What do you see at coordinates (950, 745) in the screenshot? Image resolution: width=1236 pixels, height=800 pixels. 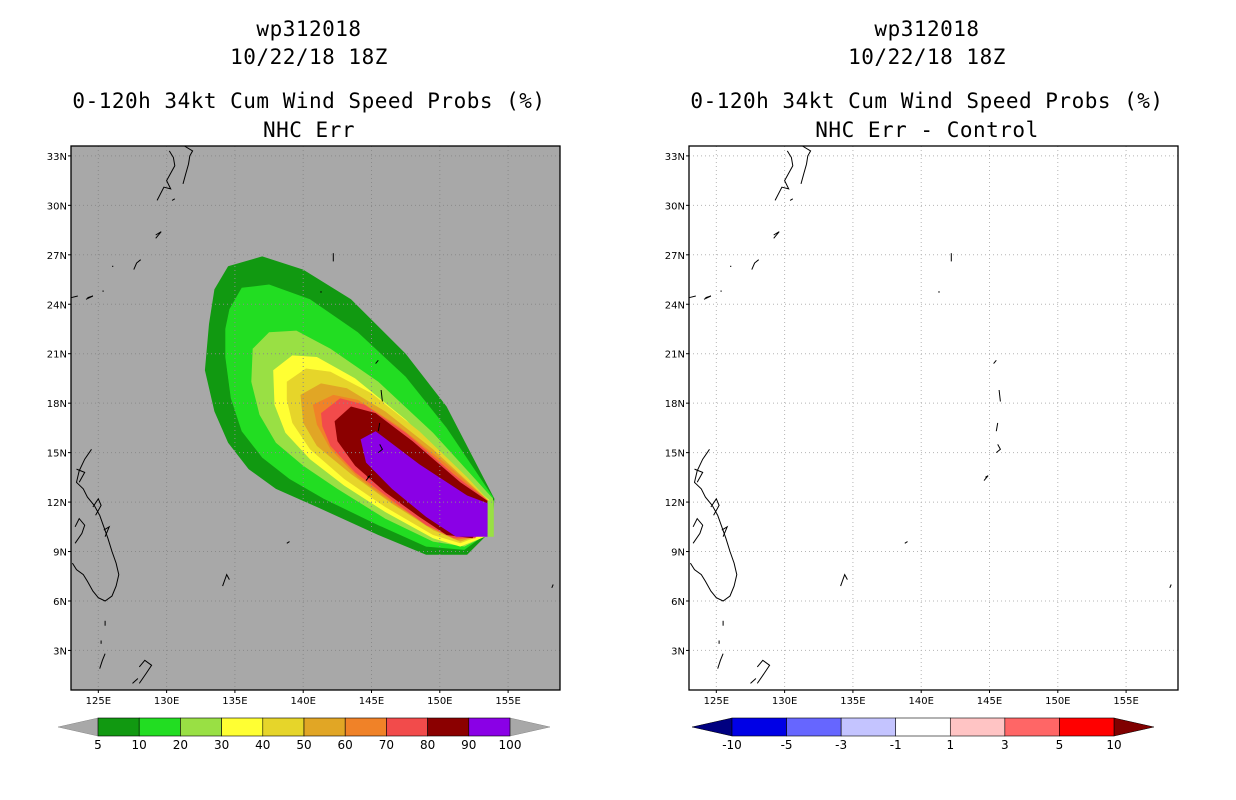 I see `colorbar-label: 1` at bounding box center [950, 745].